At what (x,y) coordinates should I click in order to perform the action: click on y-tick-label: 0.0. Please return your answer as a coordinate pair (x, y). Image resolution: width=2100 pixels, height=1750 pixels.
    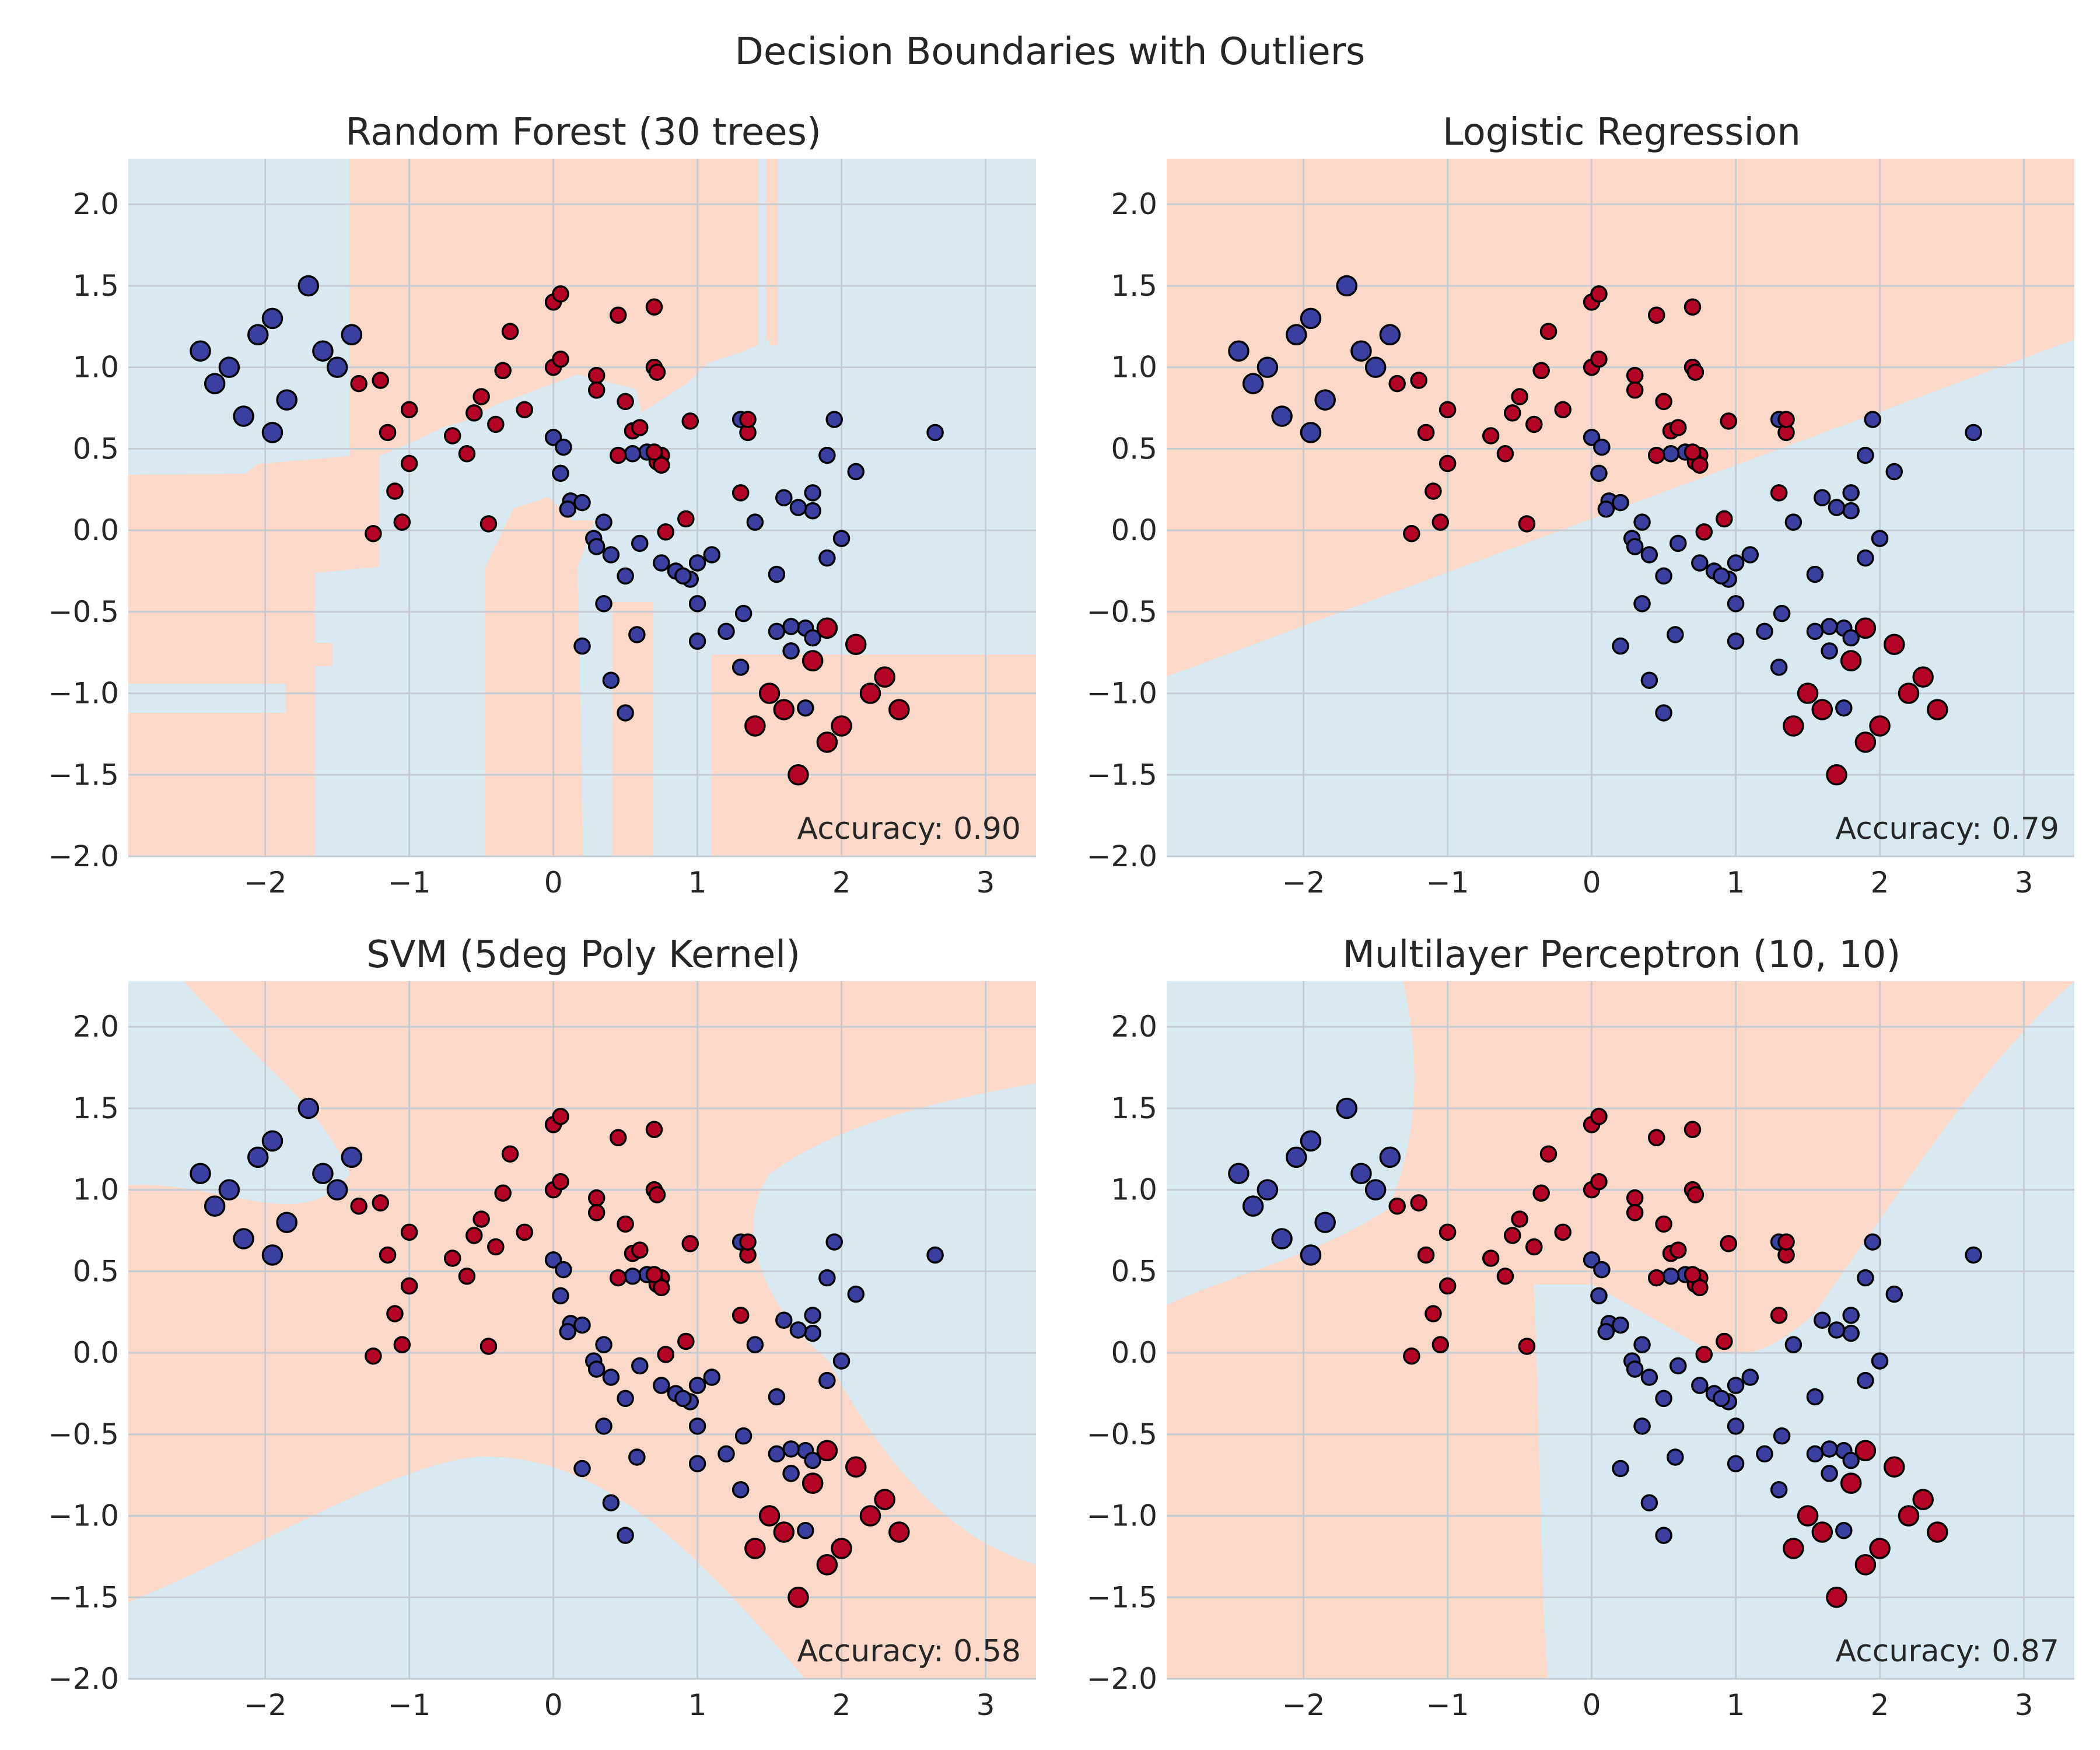
    Looking at the image, I should click on (1134, 1353).